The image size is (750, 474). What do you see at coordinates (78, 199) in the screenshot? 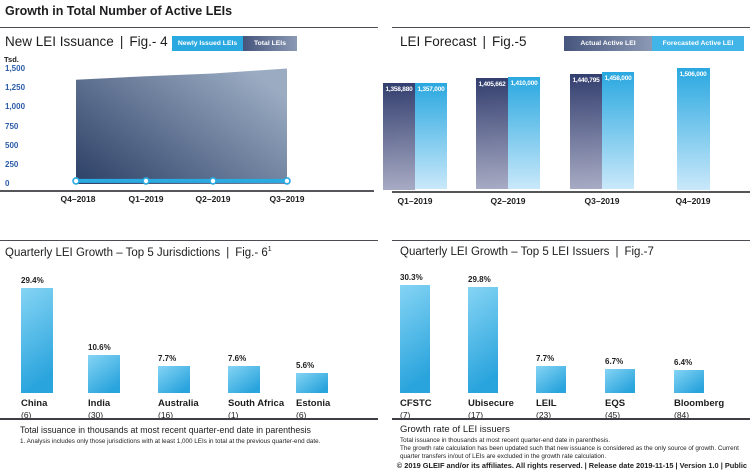
I see `x-axis-tick-label: Q4–2018` at bounding box center [78, 199].